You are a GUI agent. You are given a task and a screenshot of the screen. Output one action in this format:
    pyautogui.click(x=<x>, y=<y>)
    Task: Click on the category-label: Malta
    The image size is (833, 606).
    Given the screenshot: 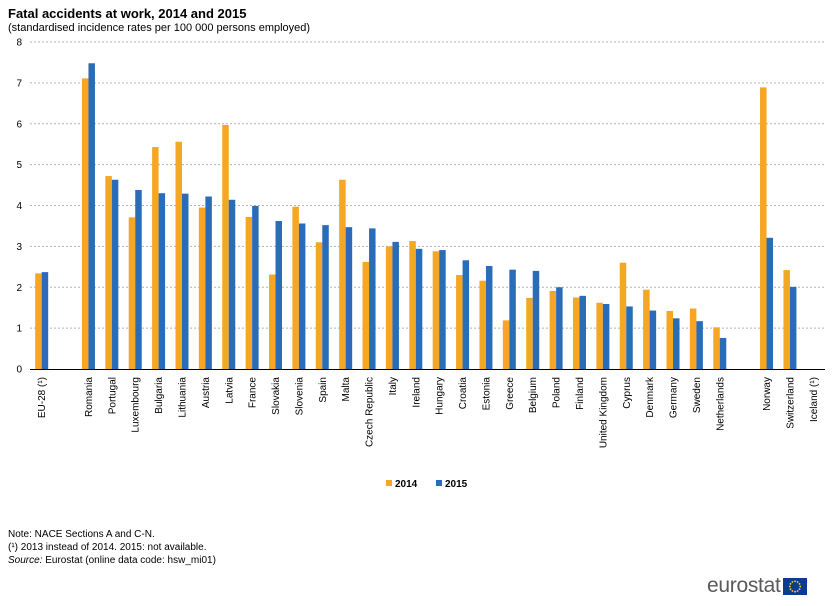 What is the action you would take?
    pyautogui.click(x=346, y=389)
    